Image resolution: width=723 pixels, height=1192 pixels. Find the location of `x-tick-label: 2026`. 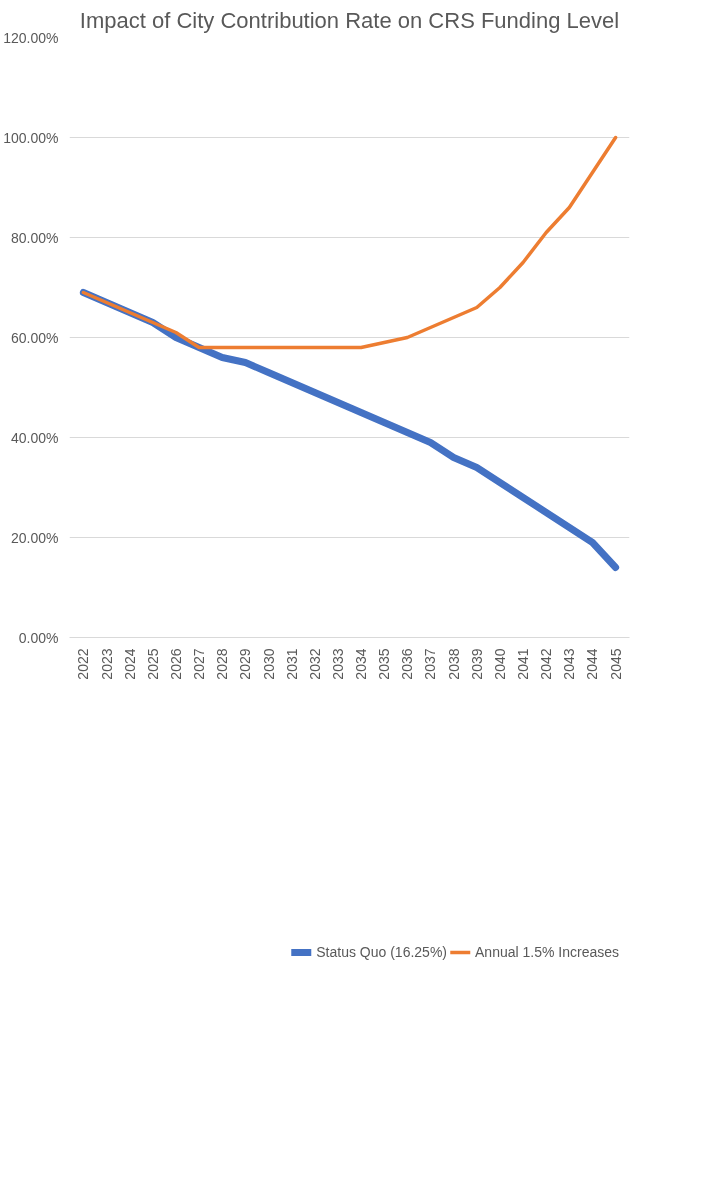

x-tick-label: 2026 is located at coordinates (175, 664).